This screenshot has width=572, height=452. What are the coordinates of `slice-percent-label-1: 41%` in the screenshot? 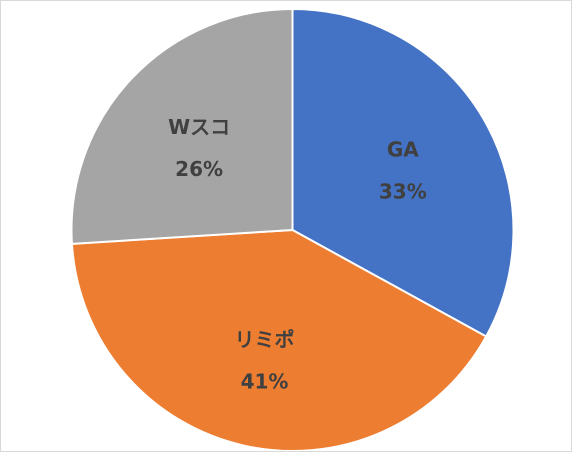 It's located at (265, 382).